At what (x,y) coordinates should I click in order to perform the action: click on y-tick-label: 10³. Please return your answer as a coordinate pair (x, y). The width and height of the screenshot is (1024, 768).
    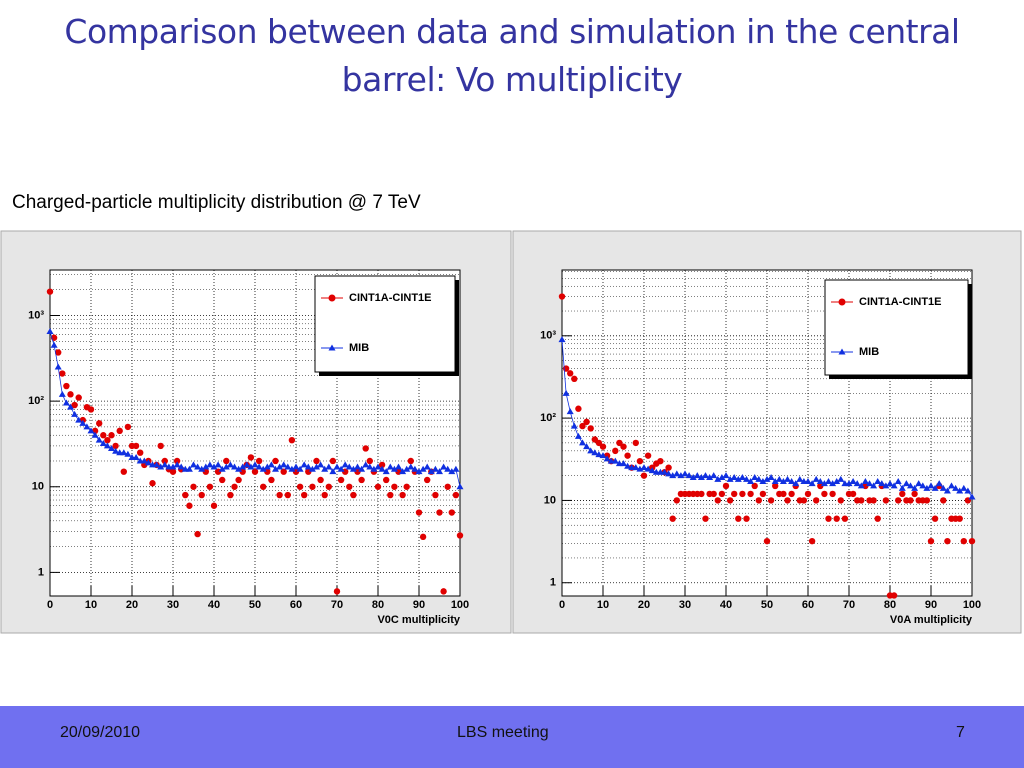
    Looking at the image, I should click on (548, 336).